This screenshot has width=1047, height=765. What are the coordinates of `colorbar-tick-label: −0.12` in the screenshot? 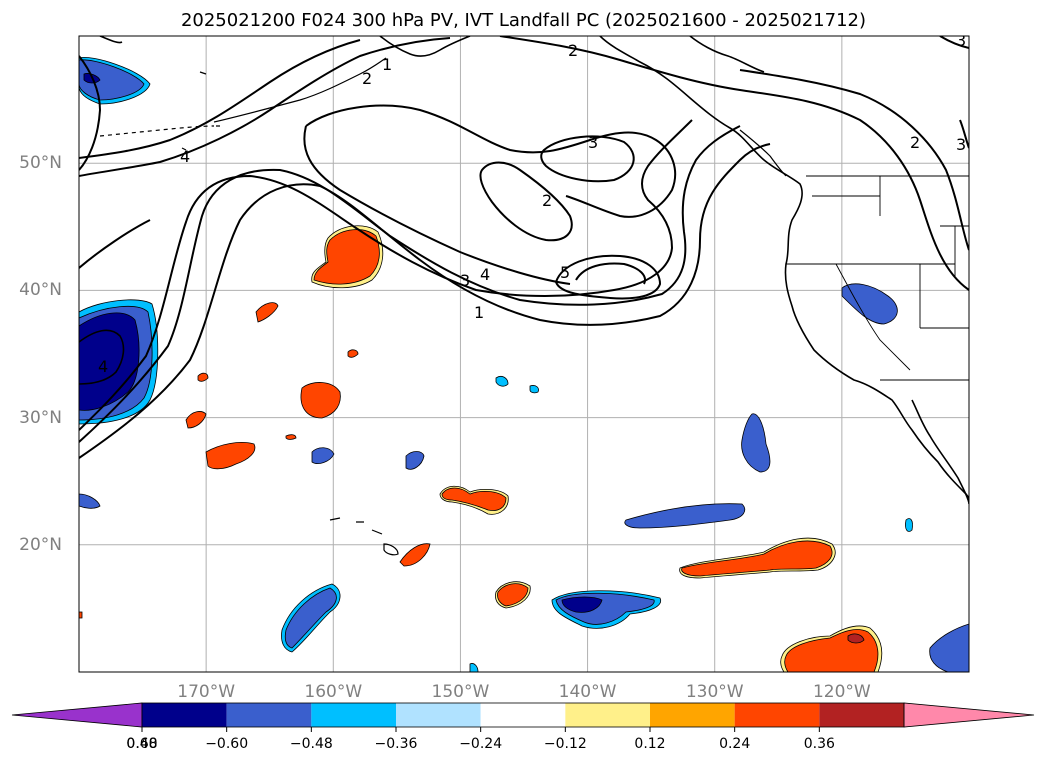 It's located at (565, 744).